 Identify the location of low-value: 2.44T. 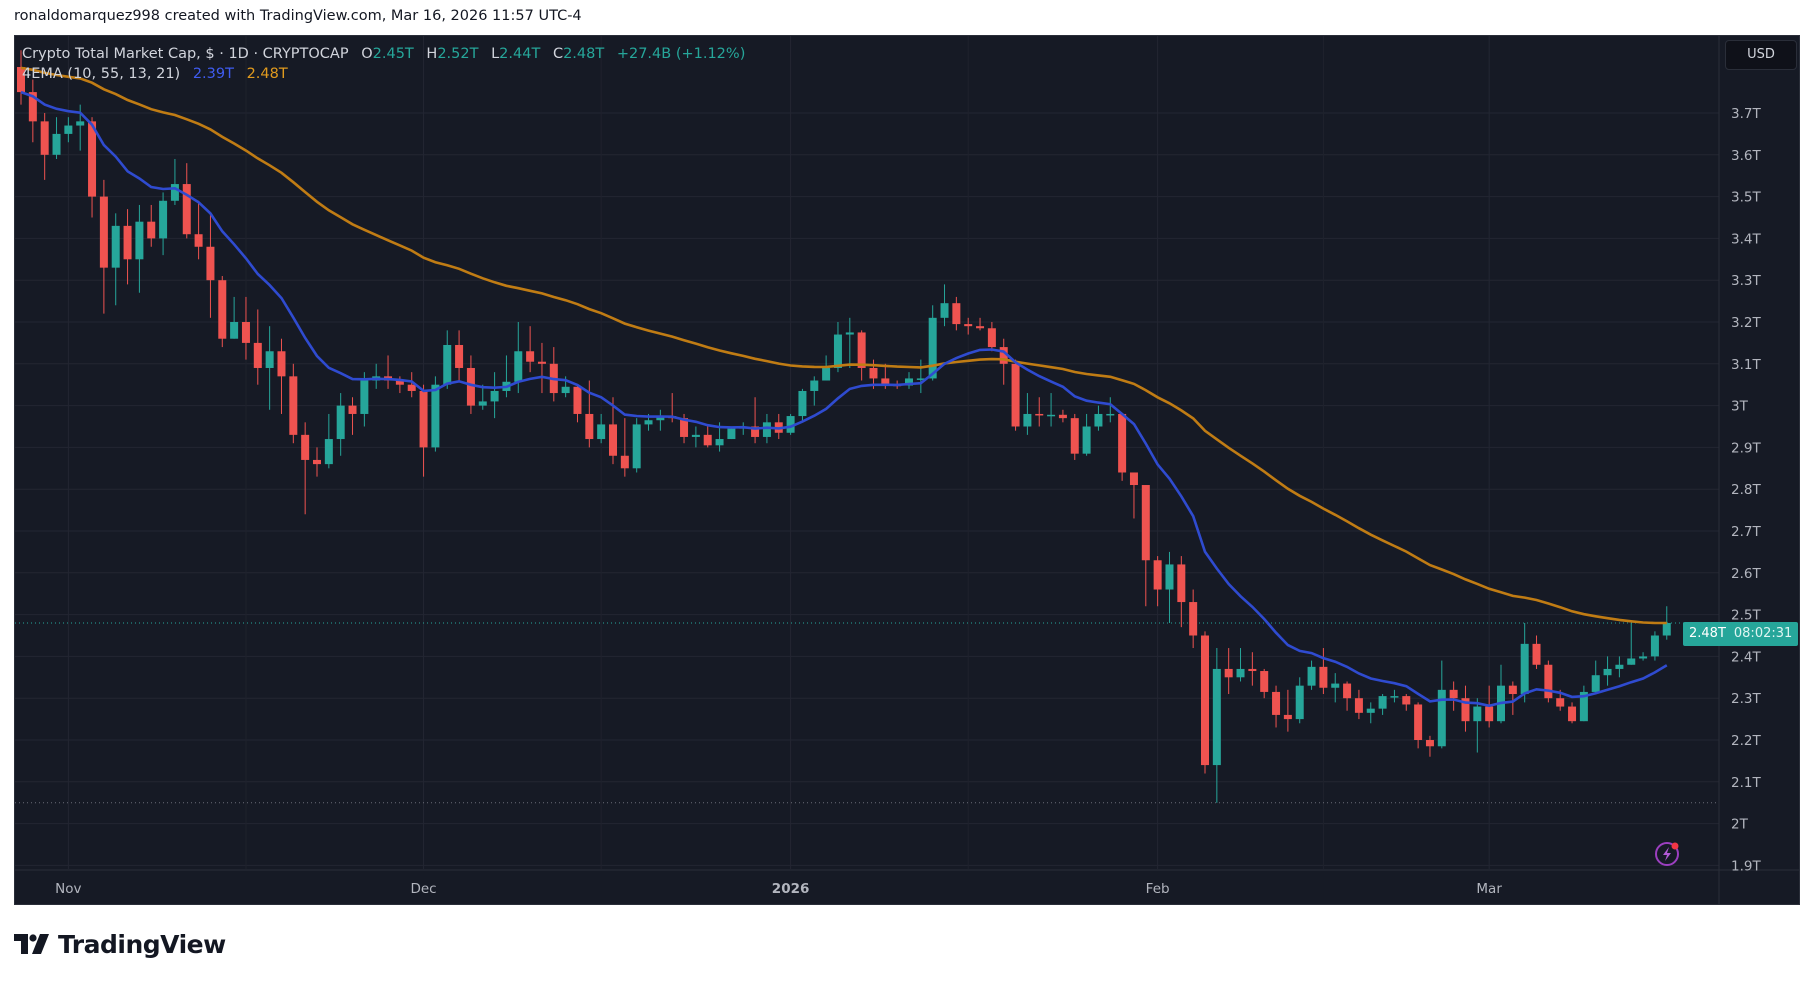
(520, 54).